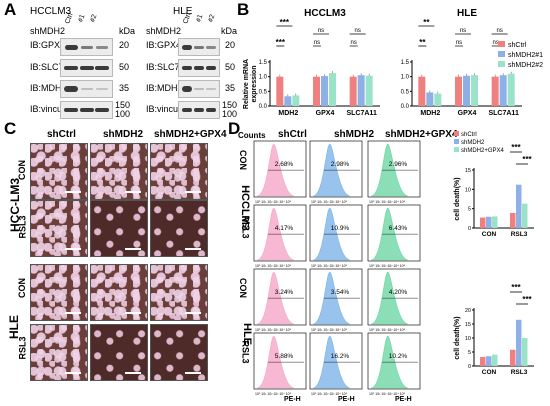 The image size is (550, 406). I want to click on blot-sh-label-hcclm3: shMDH2, so click(48, 31).